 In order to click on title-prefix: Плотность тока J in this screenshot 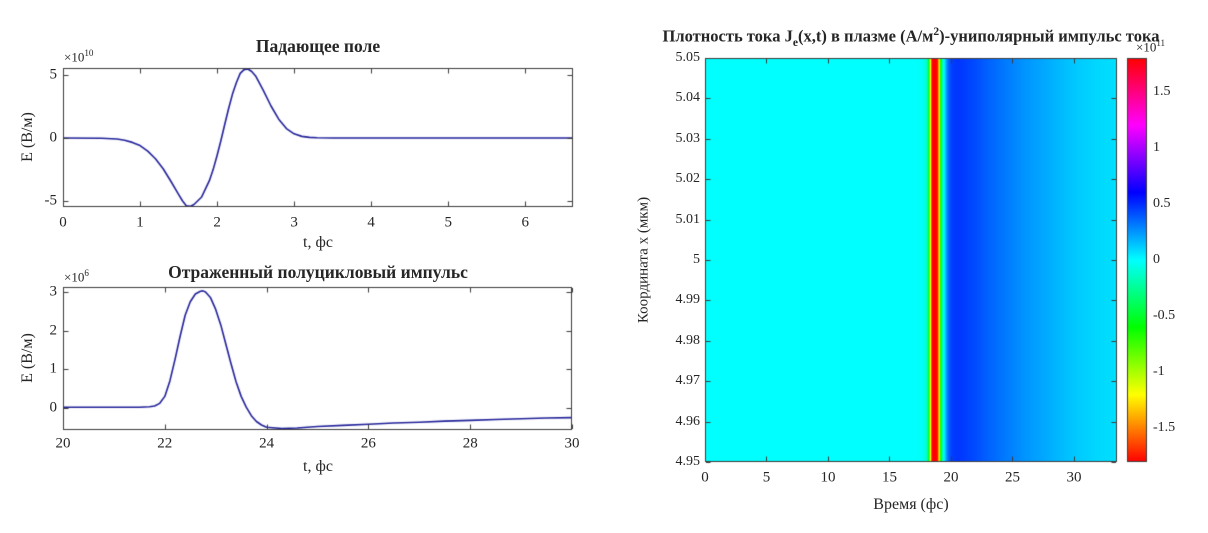, I will do `click(727, 36)`.